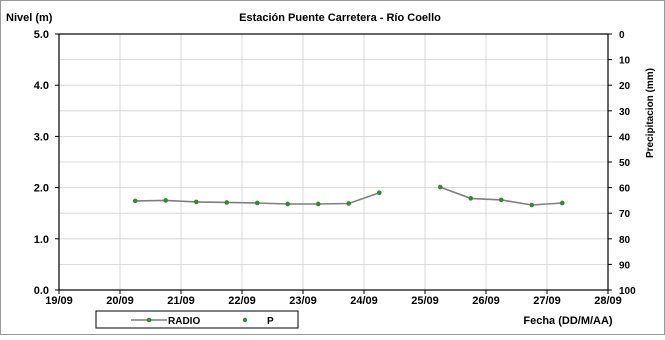 The image size is (665, 340). Describe the element at coordinates (608, 301) in the screenshot. I see `x-tick-label: 28/09` at that location.